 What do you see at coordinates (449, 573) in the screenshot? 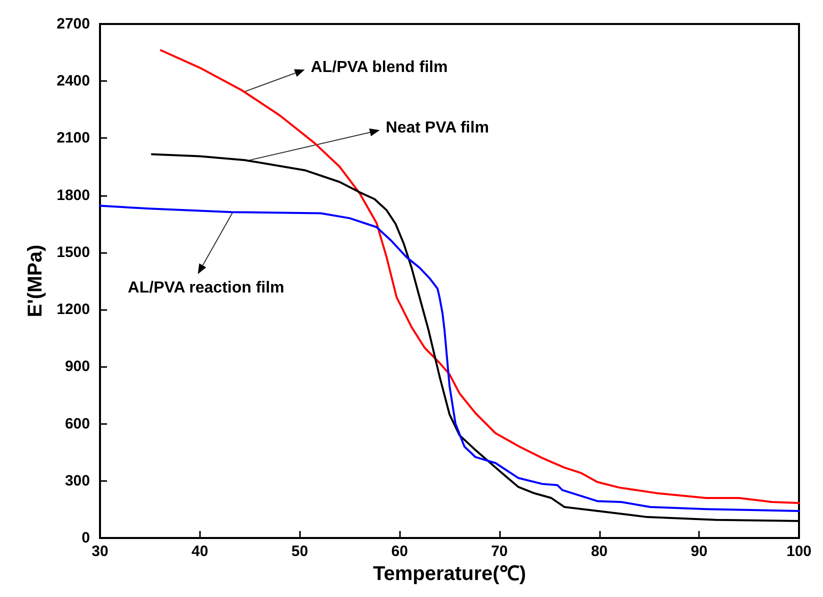
I see `x-axis-title: Temperature(℃)` at bounding box center [449, 573].